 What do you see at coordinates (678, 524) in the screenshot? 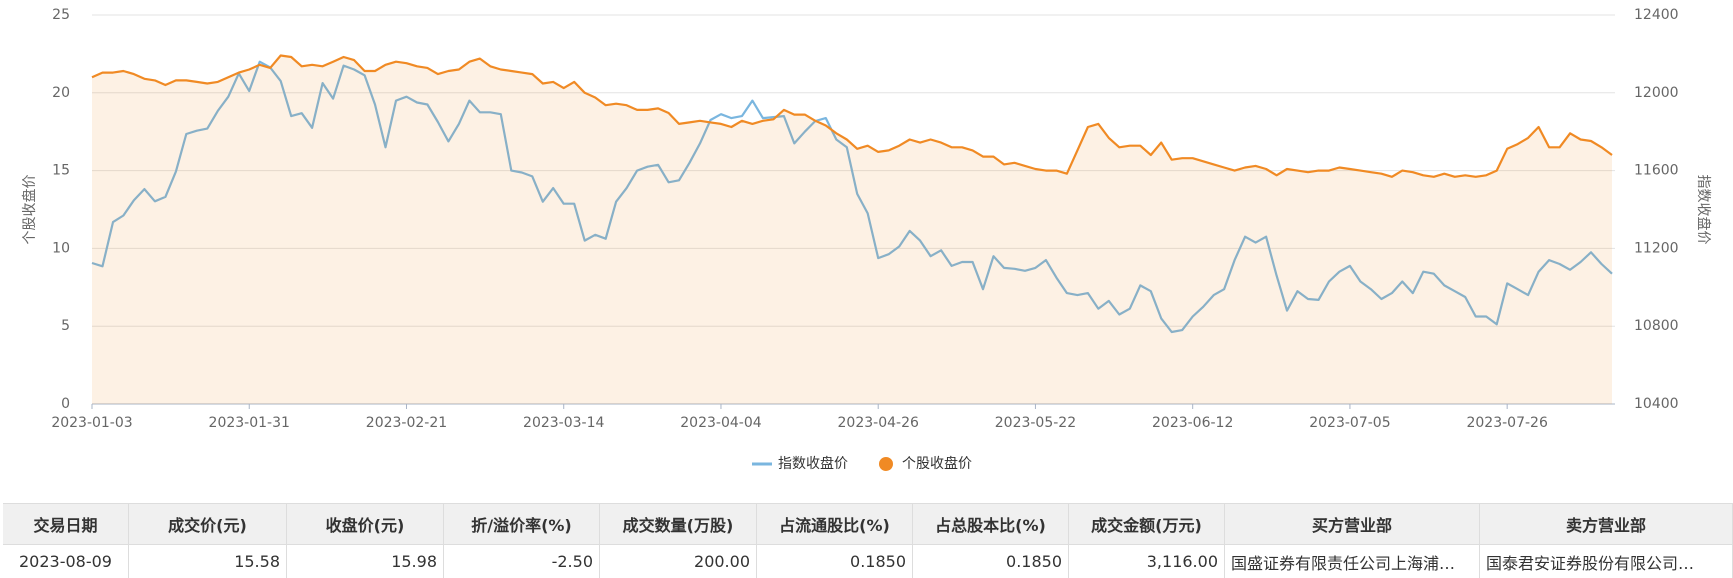
I see `column-header: 成交数量(万股)` at bounding box center [678, 524].